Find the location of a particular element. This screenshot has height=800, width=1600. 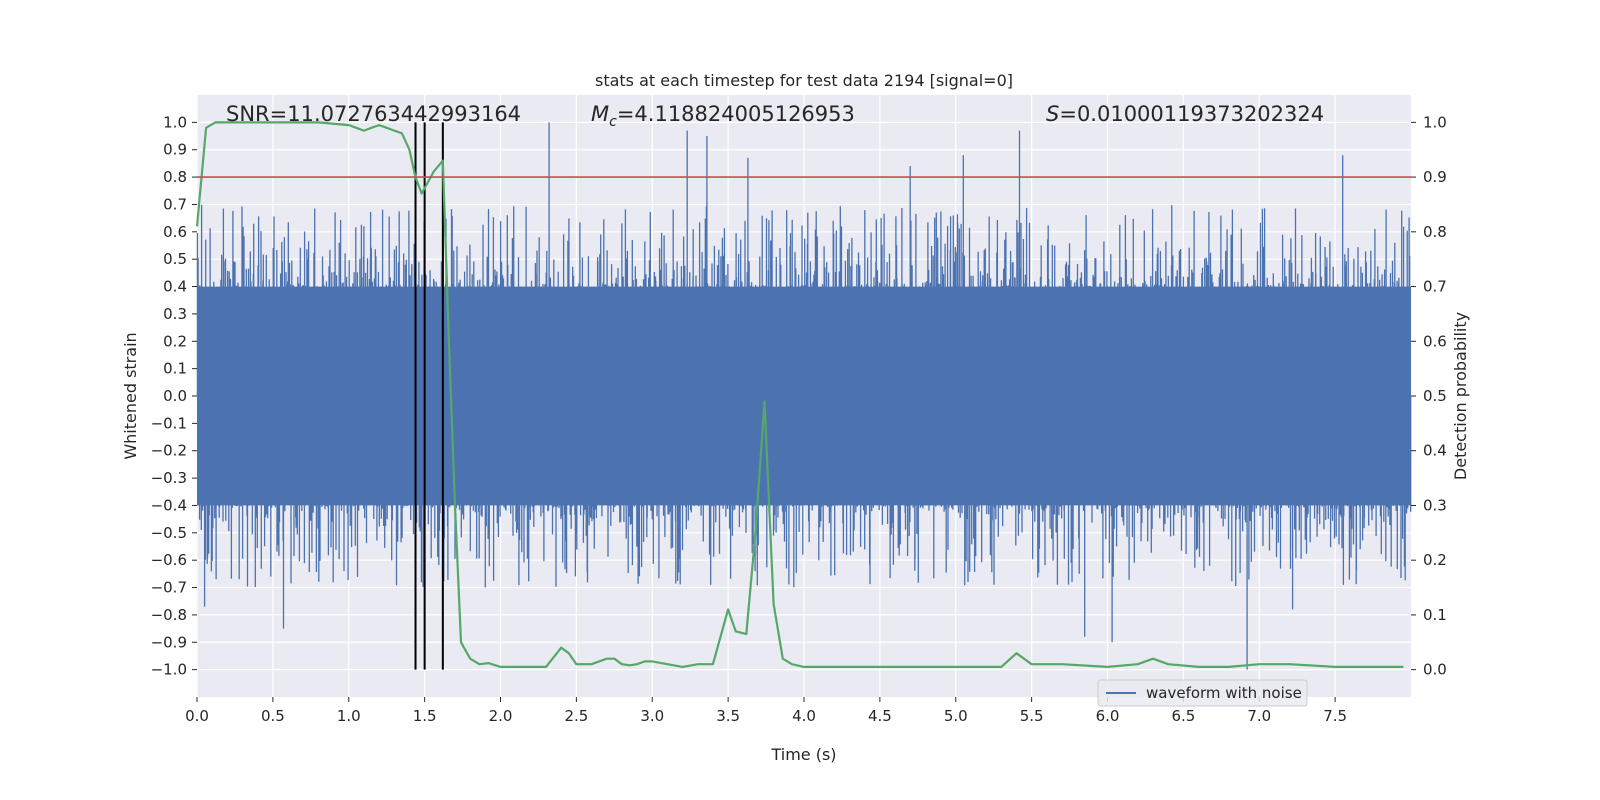

x-tick-label: 5.0 is located at coordinates (956, 716).